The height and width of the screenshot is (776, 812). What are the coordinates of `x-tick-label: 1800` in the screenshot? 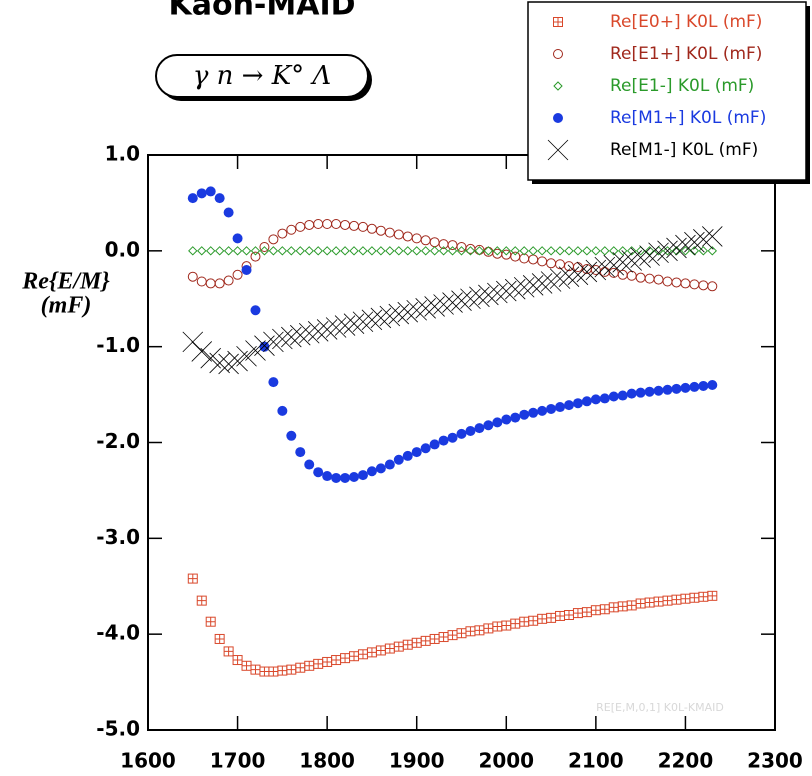 It's located at (327, 761).